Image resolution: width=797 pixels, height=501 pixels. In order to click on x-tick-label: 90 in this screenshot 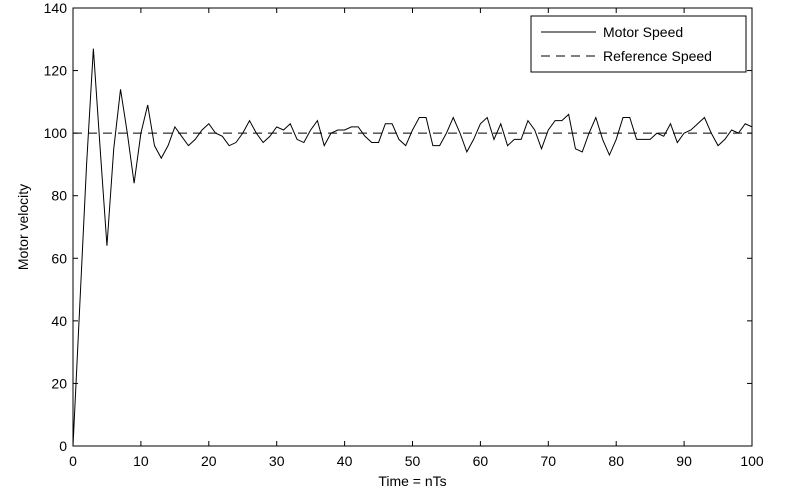, I will do `click(684, 461)`.